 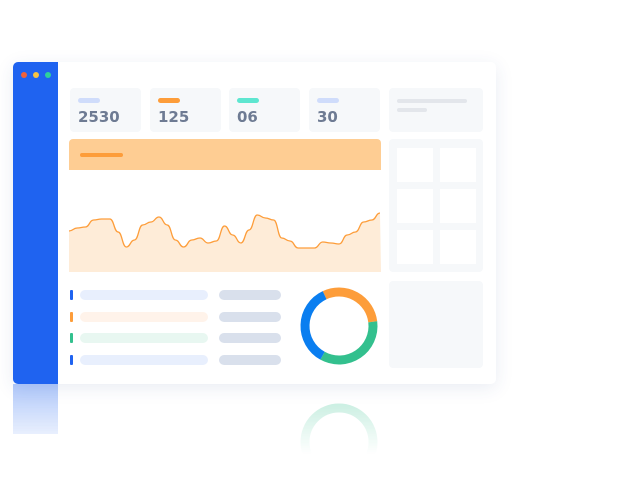 I want to click on close-dot, so click(x=24, y=75).